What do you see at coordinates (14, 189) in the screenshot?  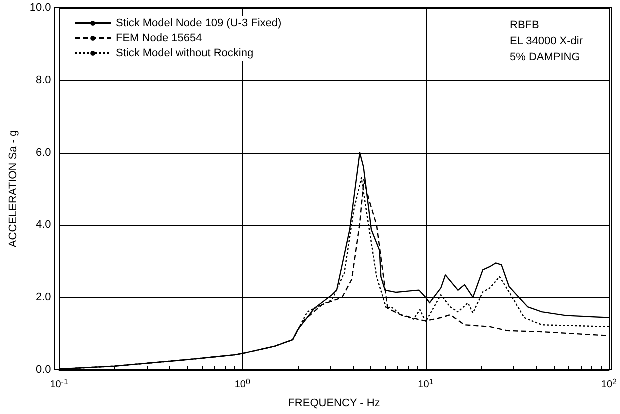 I see `y-axis-title: ACCELERATION Sa - g` at bounding box center [14, 189].